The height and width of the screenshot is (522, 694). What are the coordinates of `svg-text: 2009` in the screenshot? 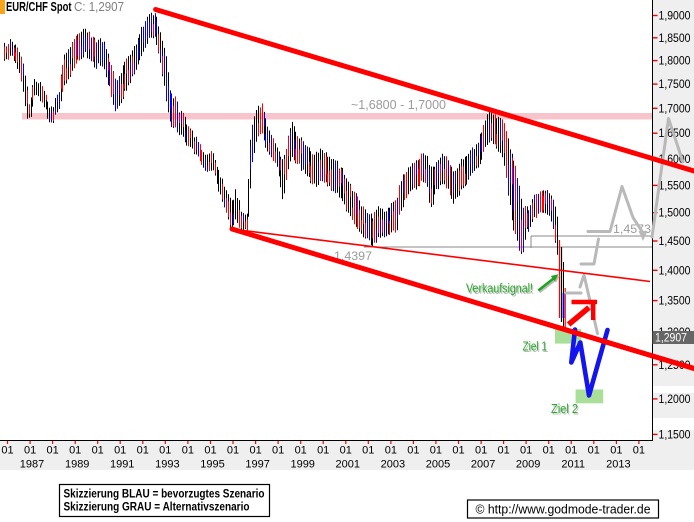 It's located at (528, 465).